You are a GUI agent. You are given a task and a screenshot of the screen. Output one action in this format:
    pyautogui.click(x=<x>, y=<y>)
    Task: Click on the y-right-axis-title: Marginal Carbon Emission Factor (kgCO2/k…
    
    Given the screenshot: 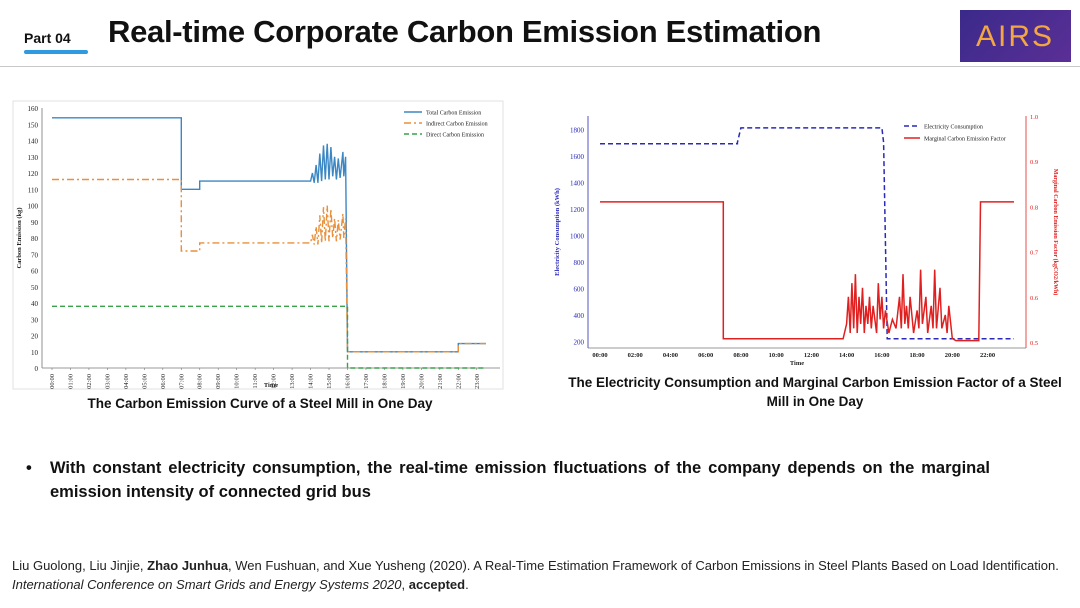 What is the action you would take?
    pyautogui.click(x=1055, y=232)
    